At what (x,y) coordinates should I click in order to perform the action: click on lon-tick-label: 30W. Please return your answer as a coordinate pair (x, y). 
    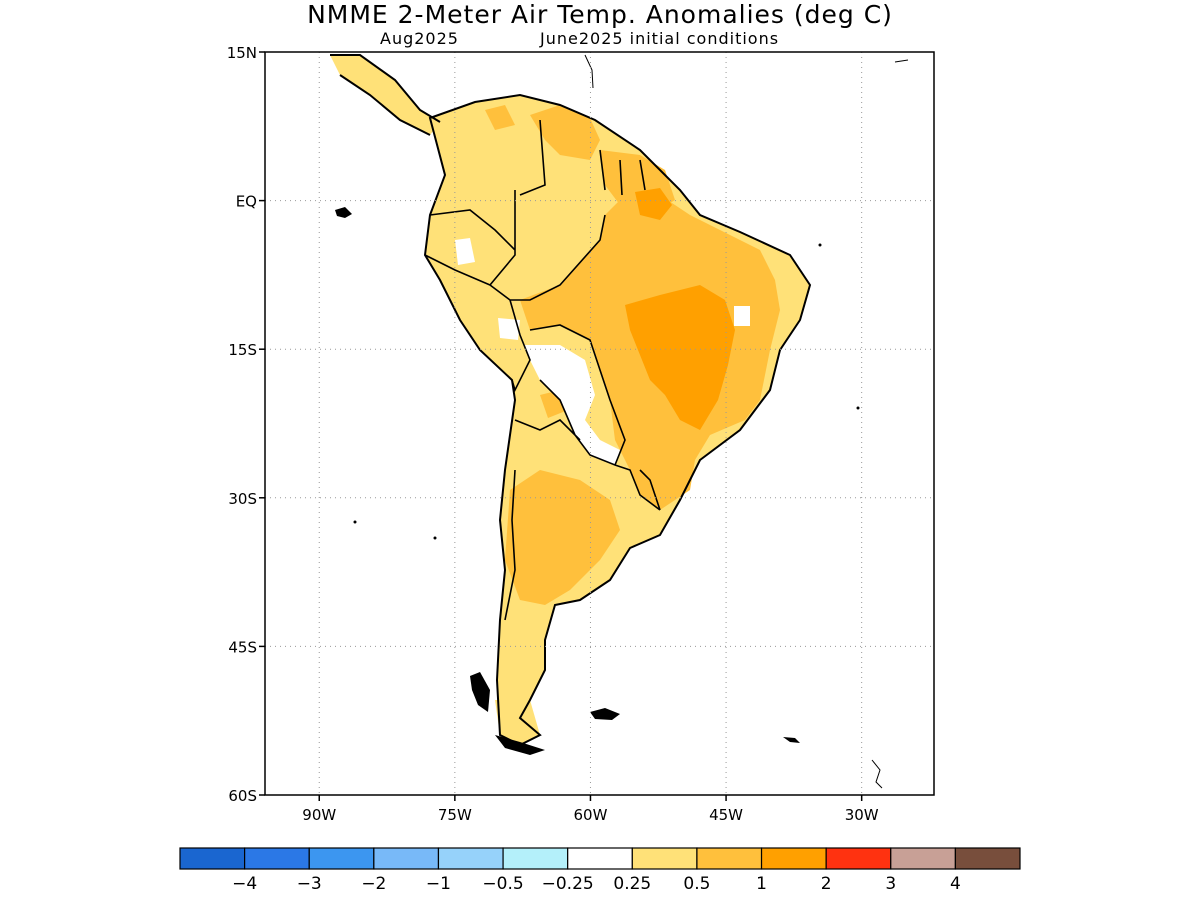
    Looking at the image, I should click on (862, 815).